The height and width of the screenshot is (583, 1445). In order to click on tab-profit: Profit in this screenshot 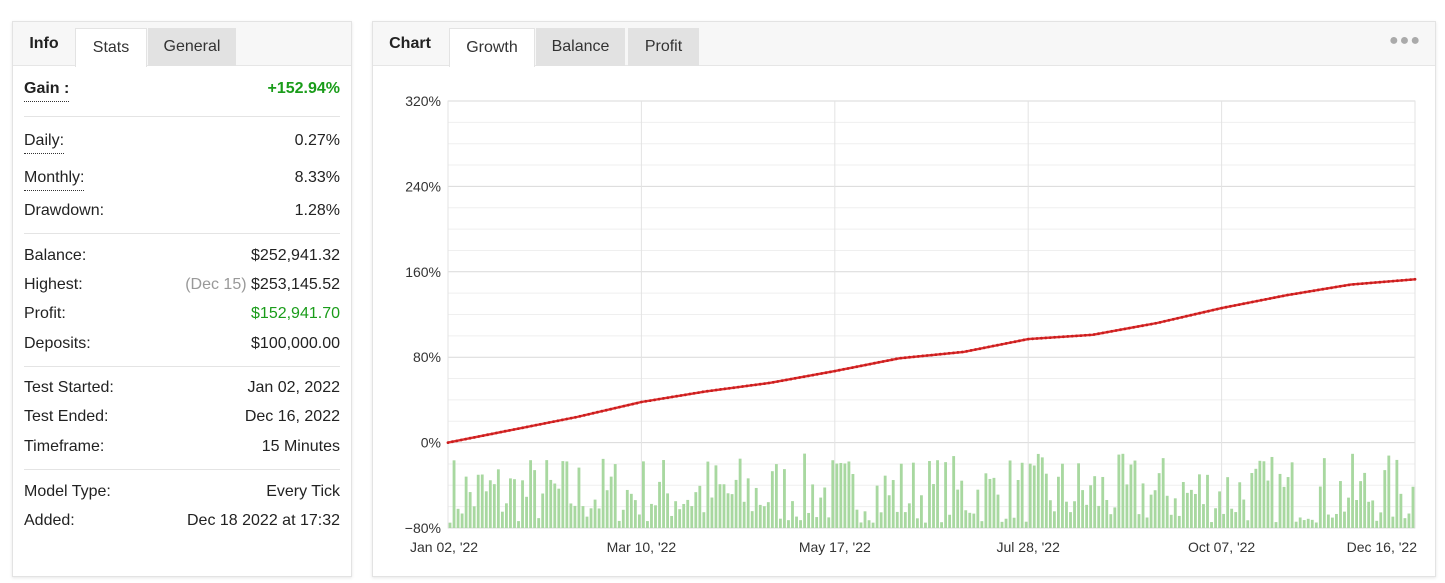, I will do `click(663, 47)`.